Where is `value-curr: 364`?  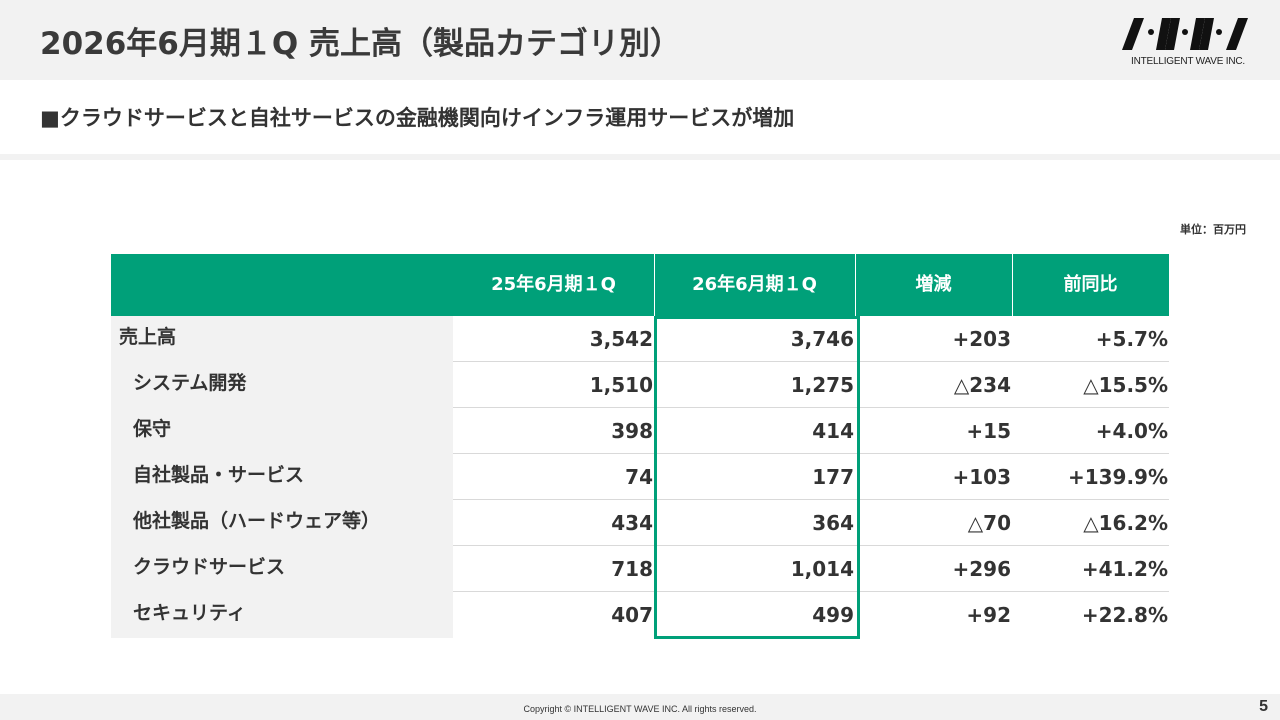 value-curr: 364 is located at coordinates (833, 523).